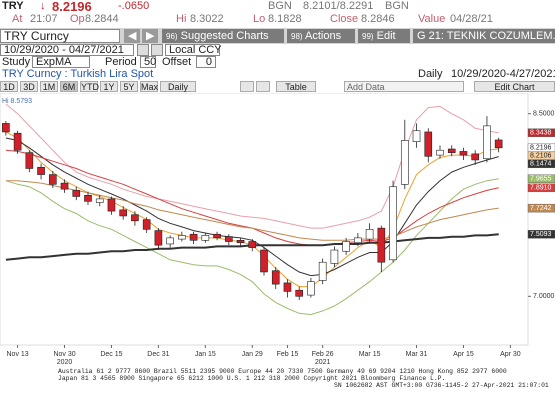  I want to click on edit-button: 99) Edit, so click(384, 36).